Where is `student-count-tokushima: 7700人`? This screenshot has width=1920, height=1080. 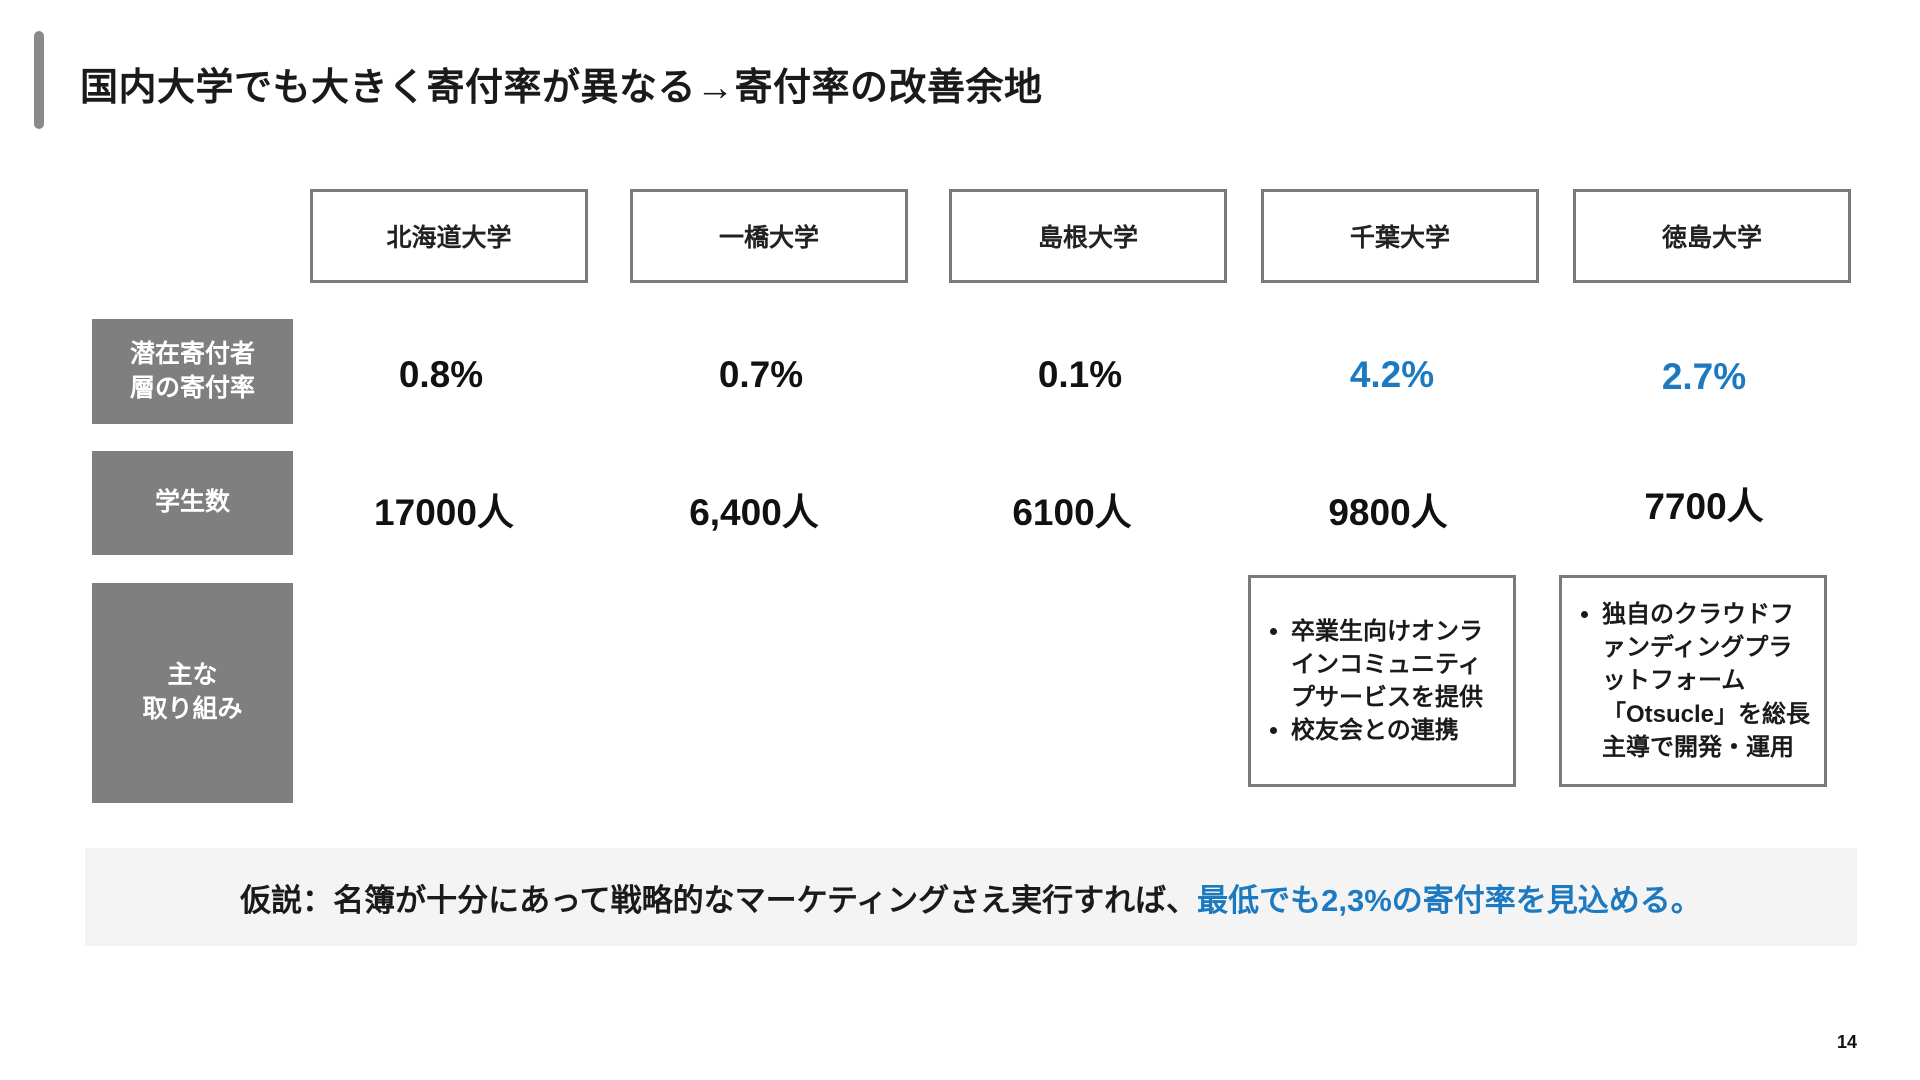
student-count-tokushima: 7700人 is located at coordinates (1704, 506).